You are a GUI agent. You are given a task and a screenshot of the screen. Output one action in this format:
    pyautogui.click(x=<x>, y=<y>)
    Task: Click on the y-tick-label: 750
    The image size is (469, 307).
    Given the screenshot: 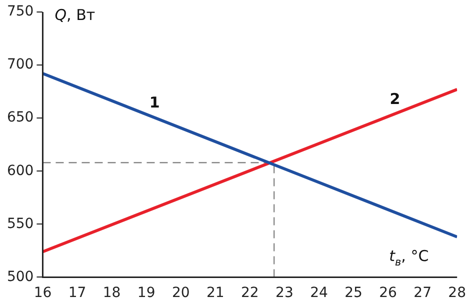 What is the action you would take?
    pyautogui.click(x=20, y=12)
    